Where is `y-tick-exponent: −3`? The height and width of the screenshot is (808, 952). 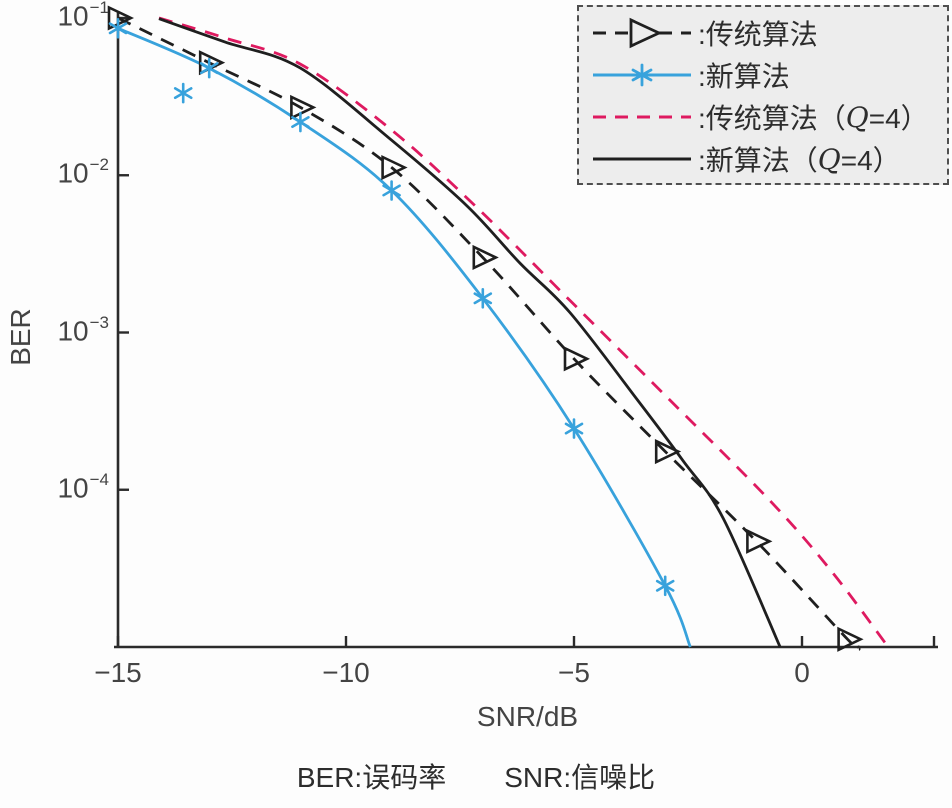 y-tick-exponent: −3 is located at coordinates (99, 322).